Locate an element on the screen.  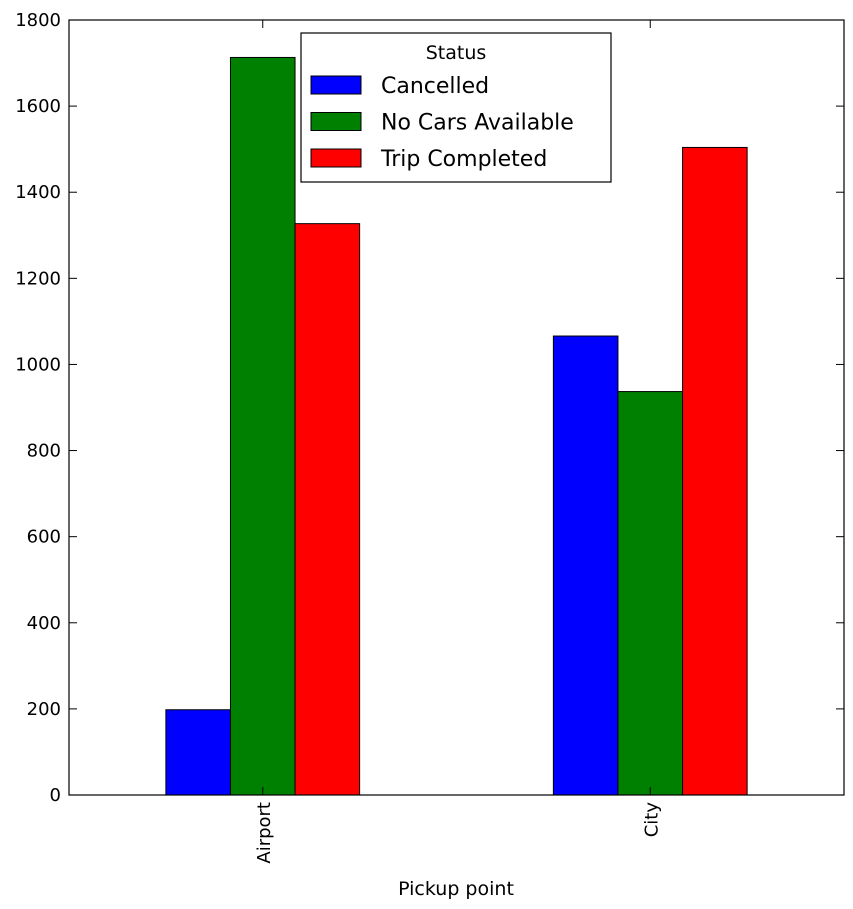
x-tick-label: City is located at coordinates (651, 820).